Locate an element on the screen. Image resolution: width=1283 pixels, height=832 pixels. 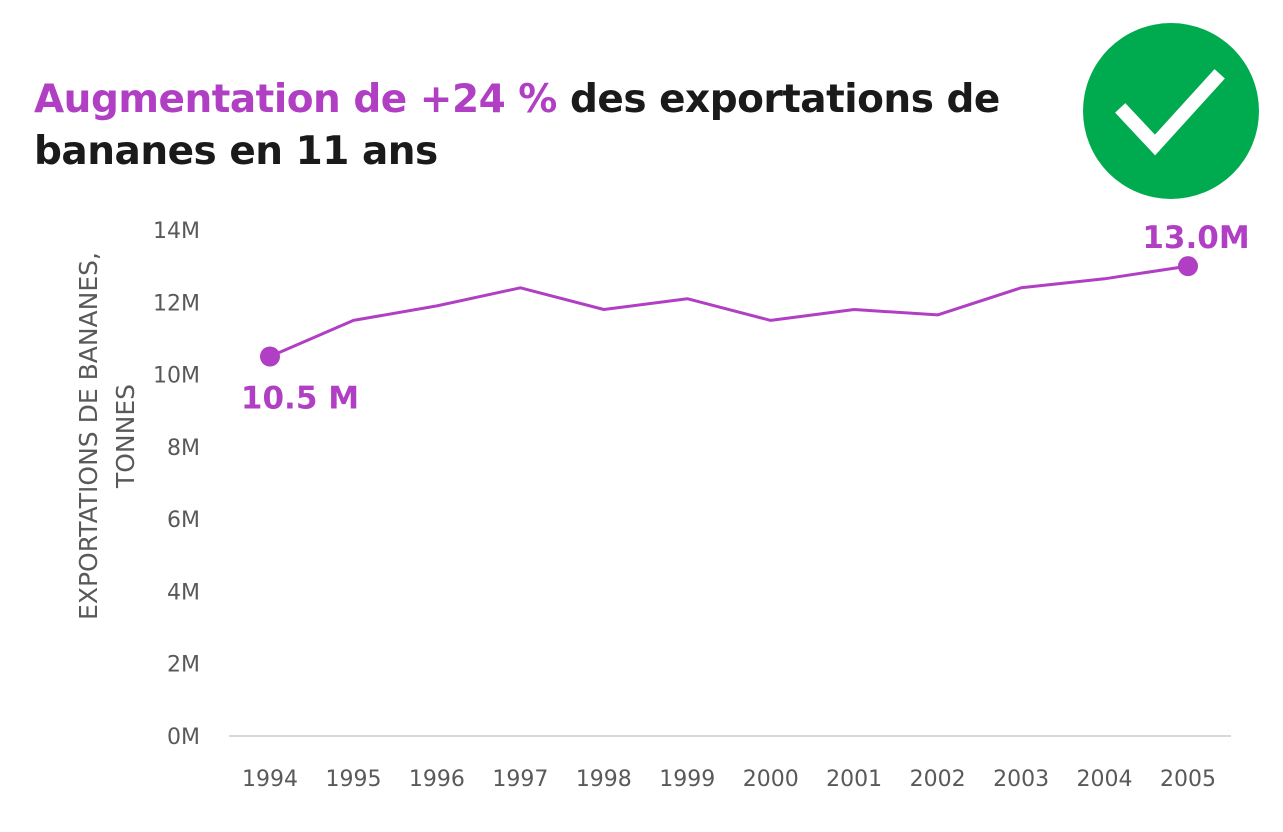
checkmark-icon is located at coordinates (1171, 111).